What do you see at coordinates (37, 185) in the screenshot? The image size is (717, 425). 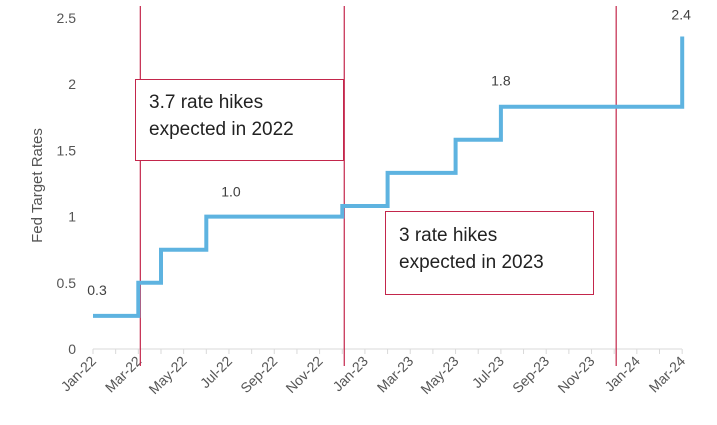 I see `y-axis-title: Fed Target Rates` at bounding box center [37, 185].